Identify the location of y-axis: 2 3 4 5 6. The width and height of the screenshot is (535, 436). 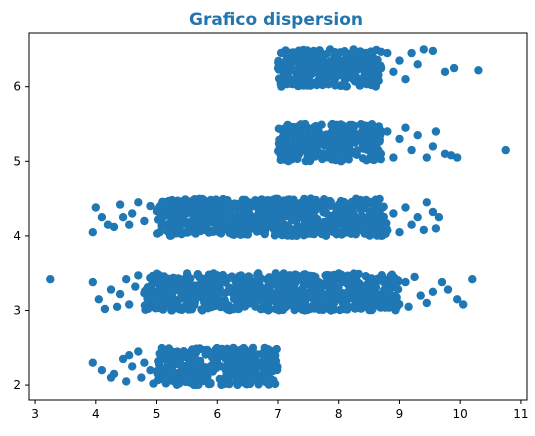
(21, 236).